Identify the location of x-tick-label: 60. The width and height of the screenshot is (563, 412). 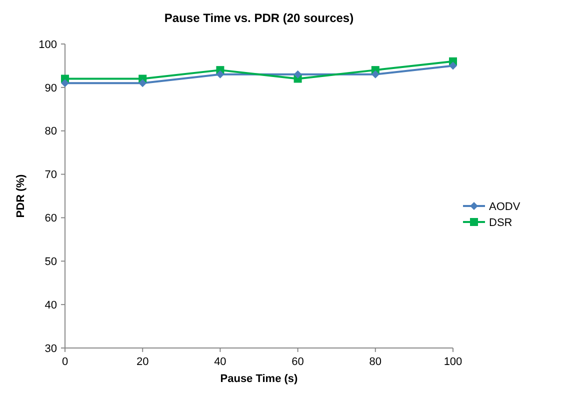
(298, 362).